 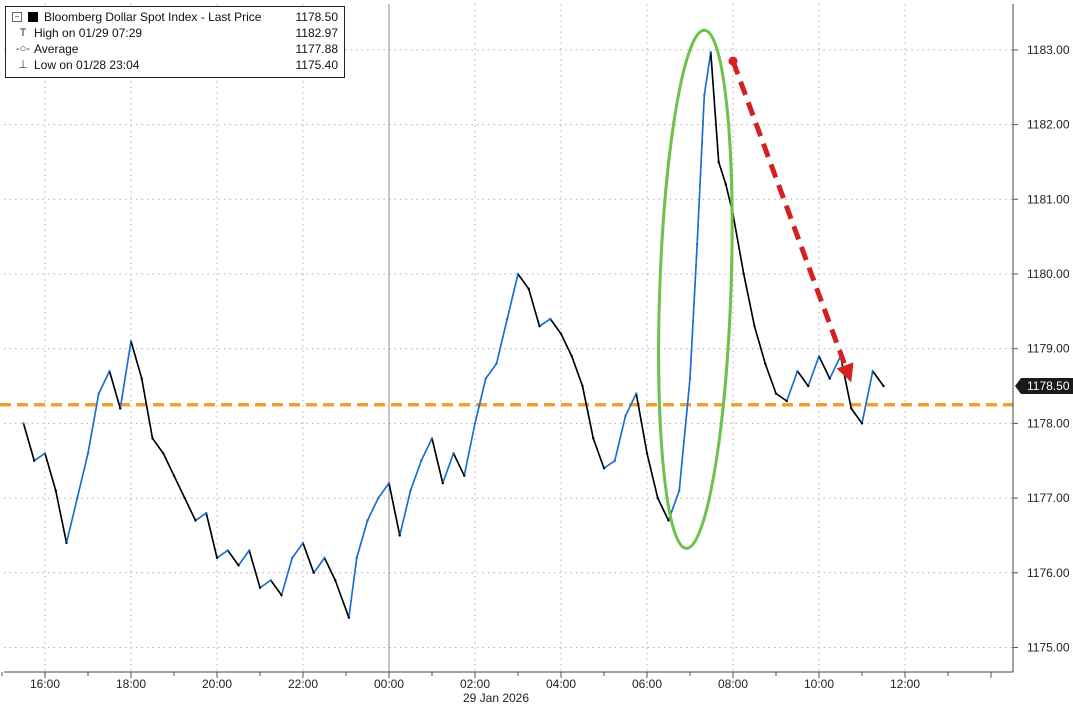 I want to click on collapse-icon: −, so click(x=17, y=17).